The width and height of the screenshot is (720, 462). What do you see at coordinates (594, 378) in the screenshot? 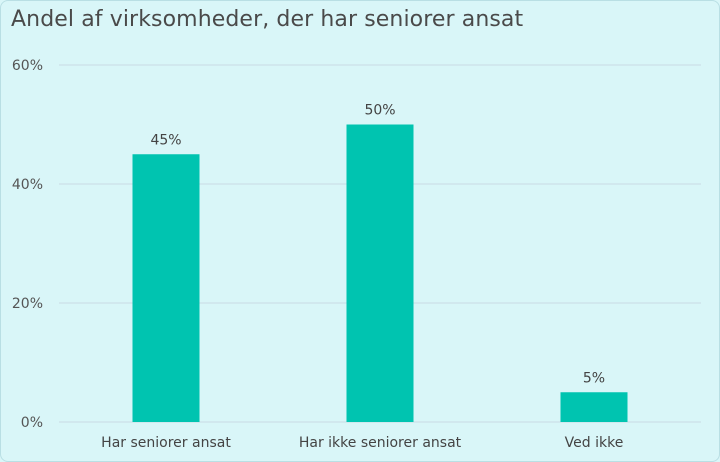
I see `data-label-3: 5%` at bounding box center [594, 378].